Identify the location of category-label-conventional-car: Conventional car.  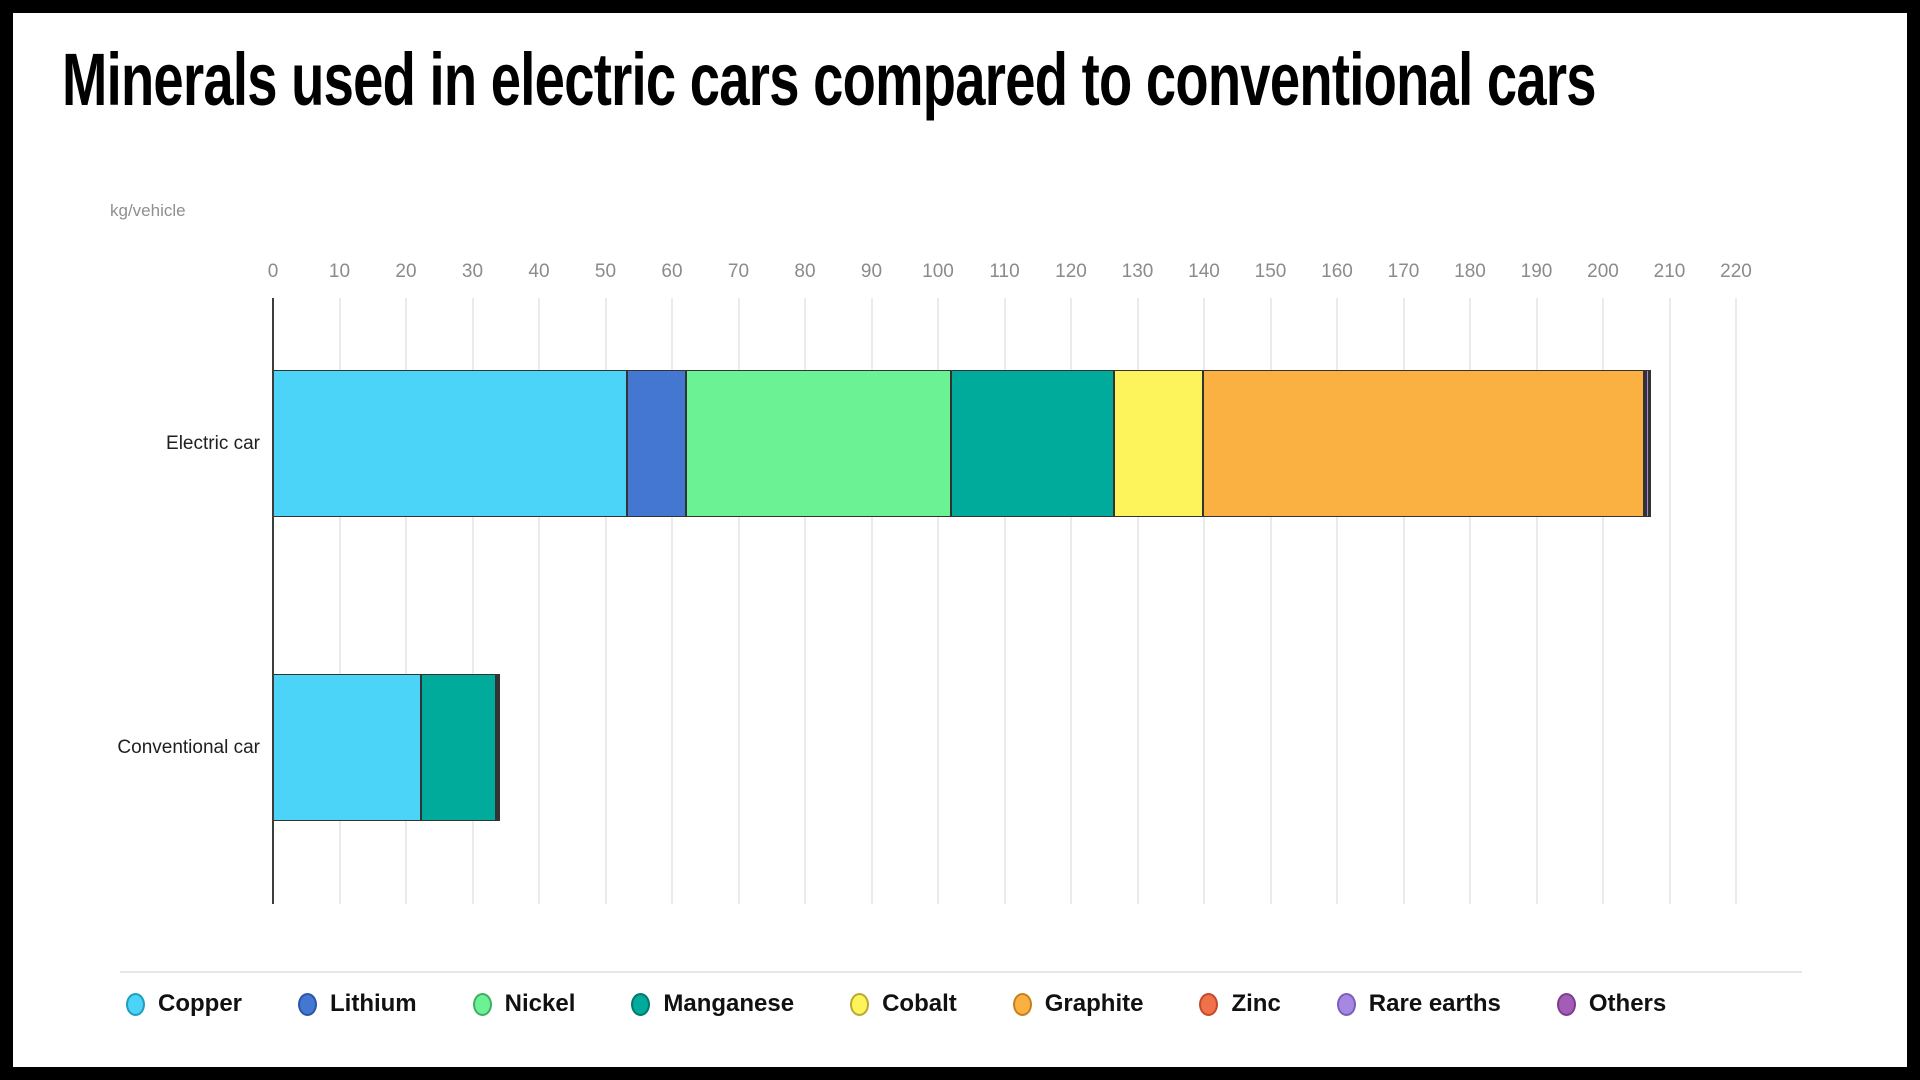
(188, 747).